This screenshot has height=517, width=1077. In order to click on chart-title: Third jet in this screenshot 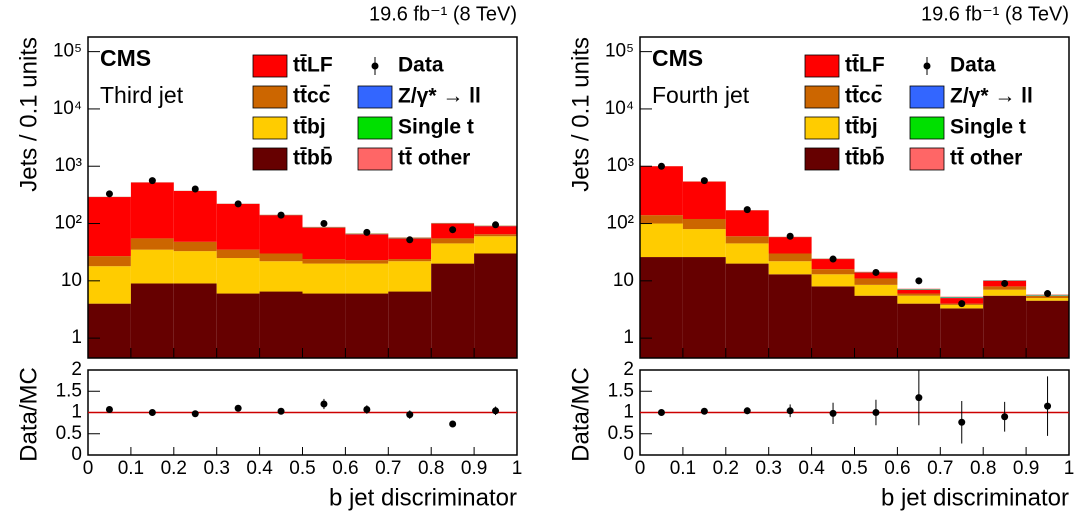, I will do `click(142, 95)`.